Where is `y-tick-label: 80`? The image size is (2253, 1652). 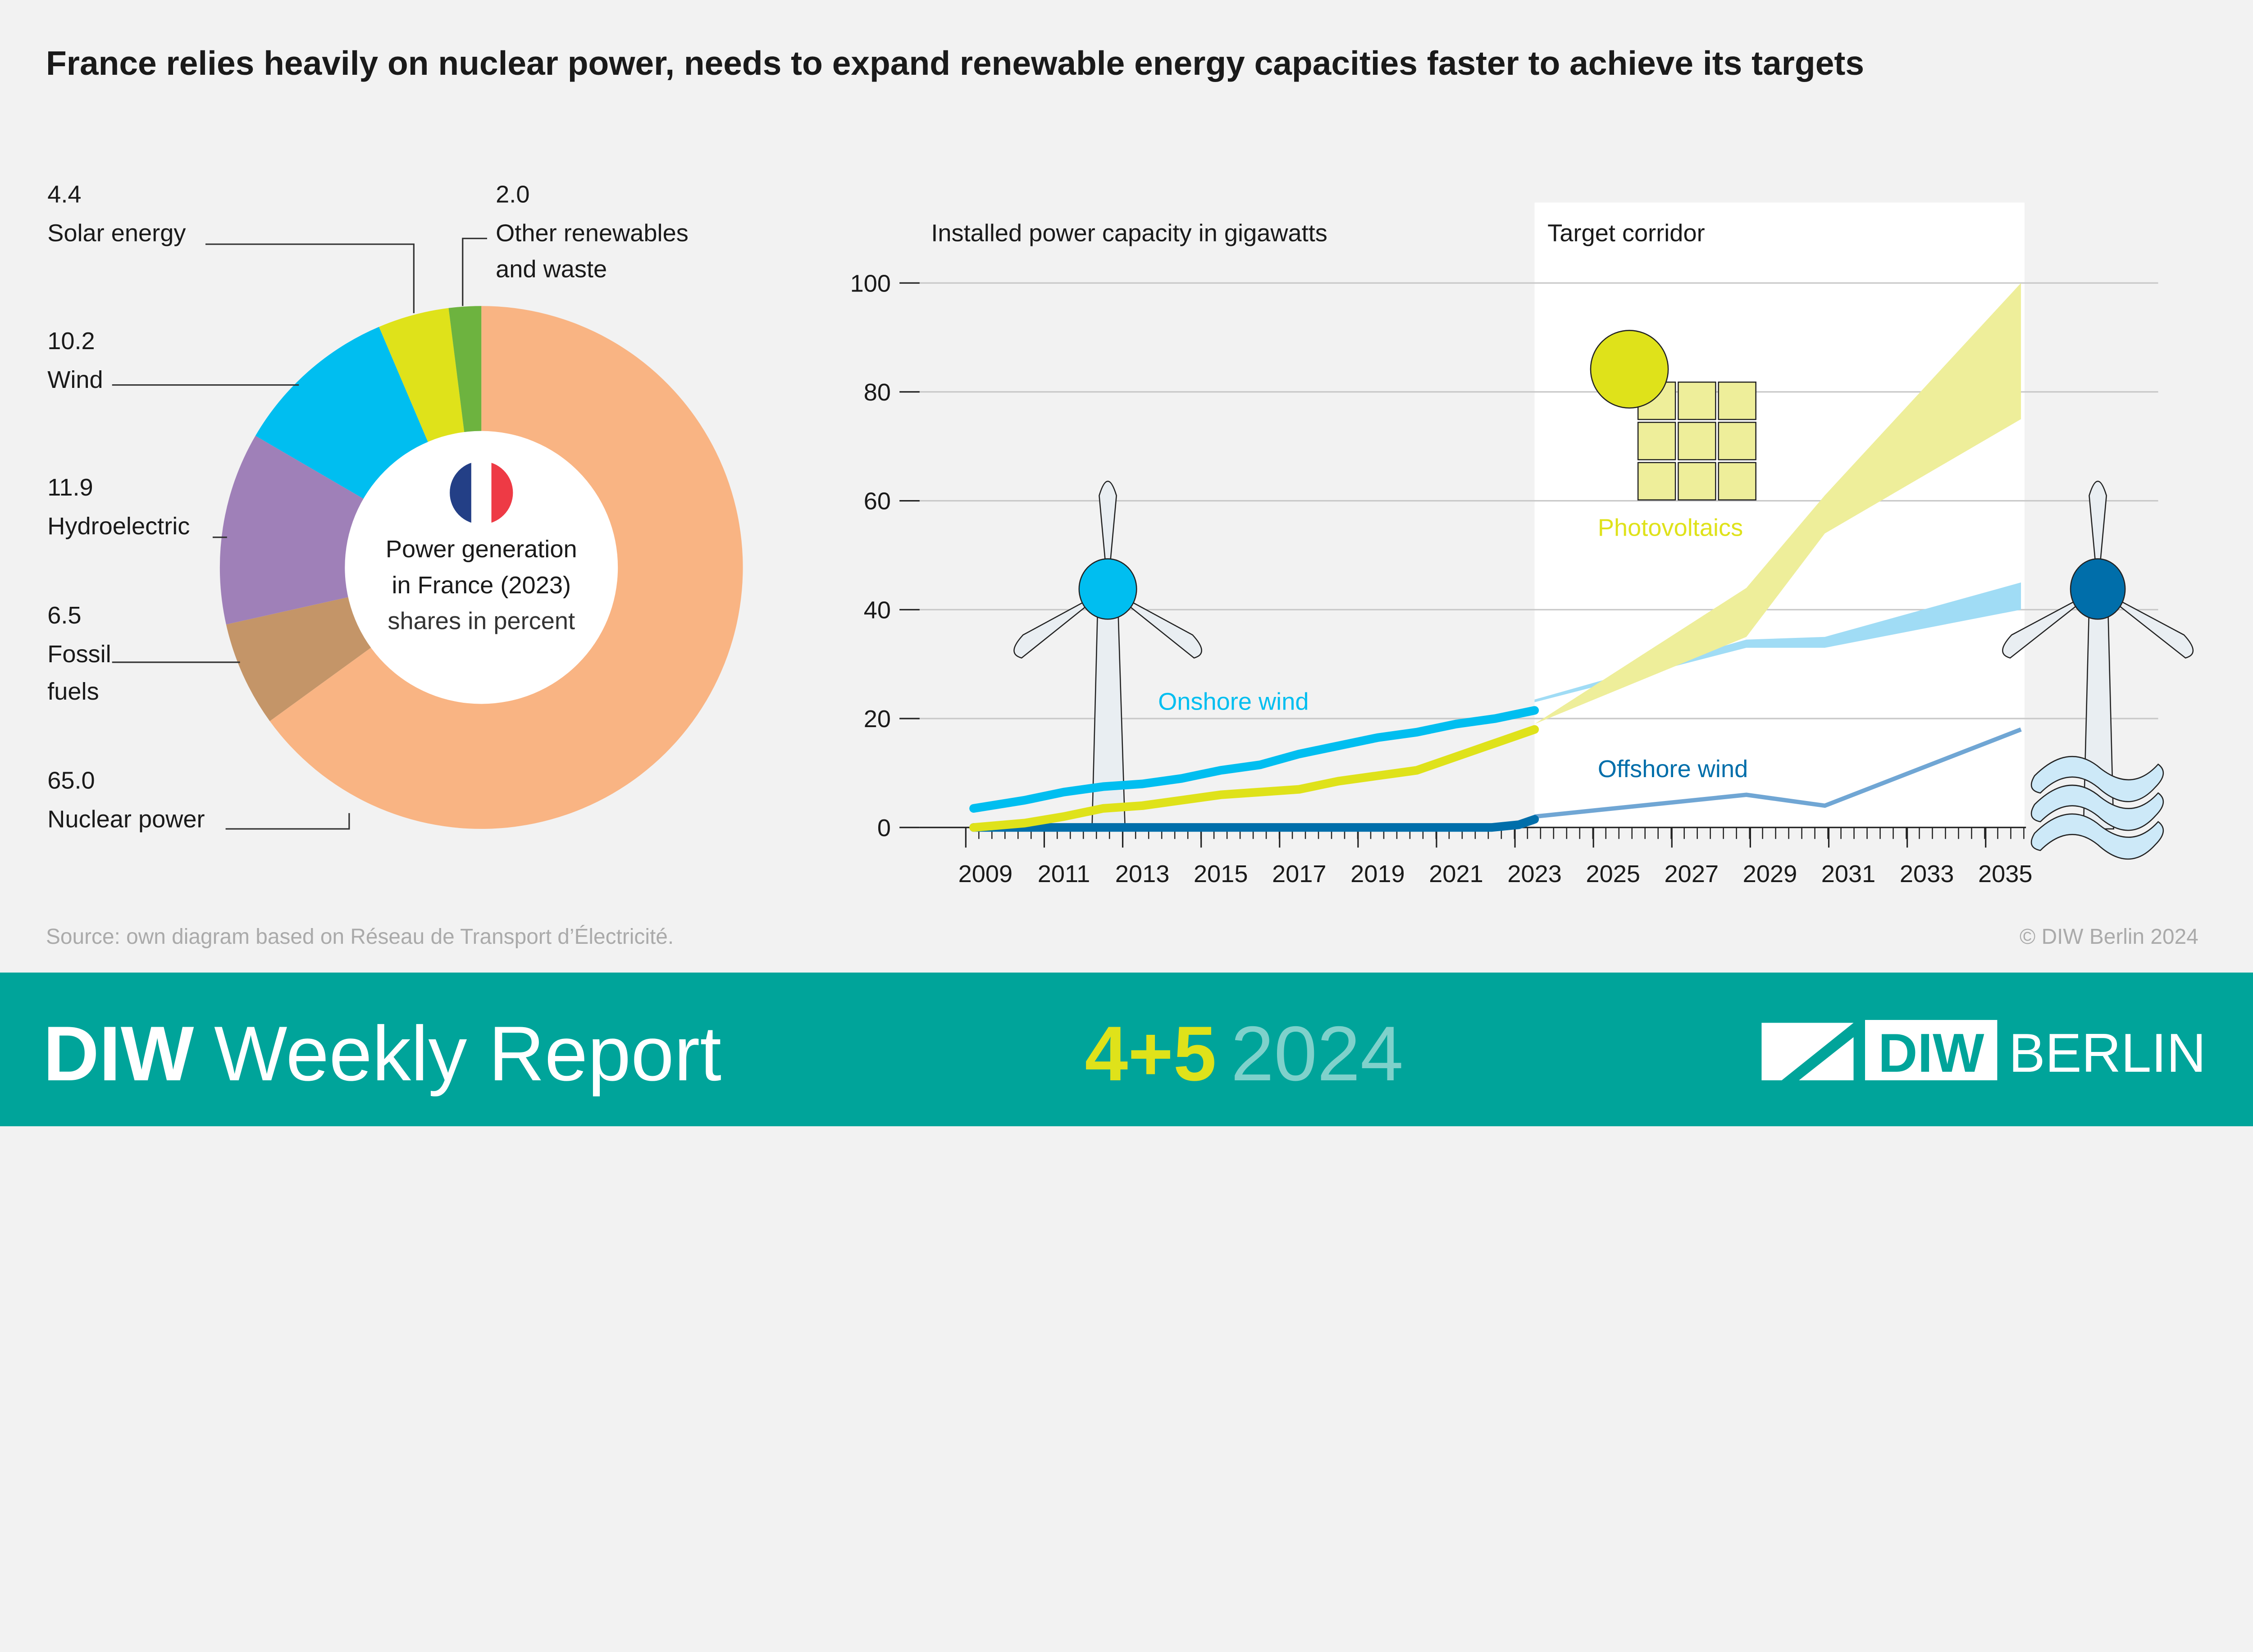
y-tick-label: 80 is located at coordinates (877, 392).